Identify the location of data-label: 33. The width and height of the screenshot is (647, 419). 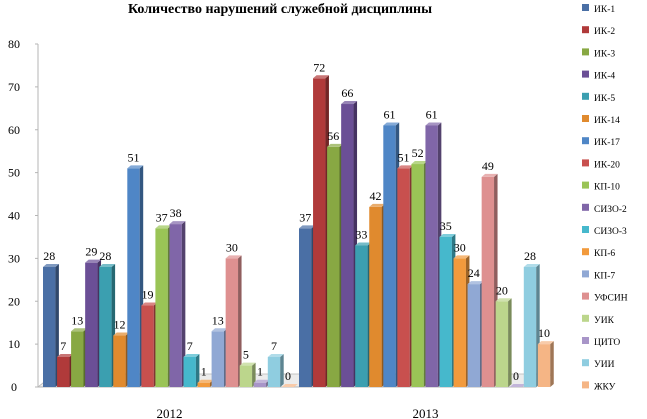
(361, 235).